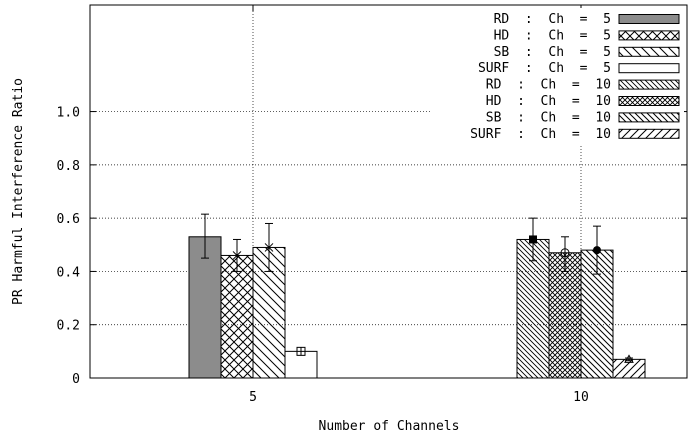  Describe the element at coordinates (69, 272) in the screenshot. I see `y-tick-label-2: 0.4` at that location.